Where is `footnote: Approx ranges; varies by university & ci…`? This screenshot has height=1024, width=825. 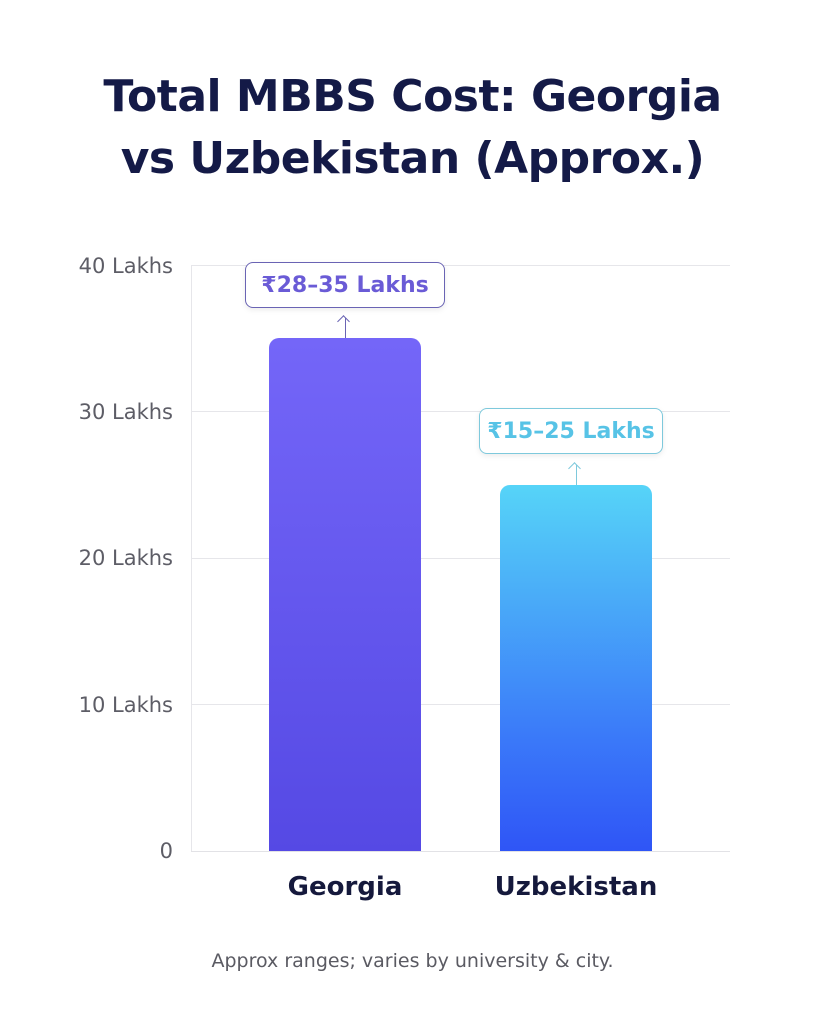 footnote: Approx ranges; varies by university & ci… is located at coordinates (412, 961).